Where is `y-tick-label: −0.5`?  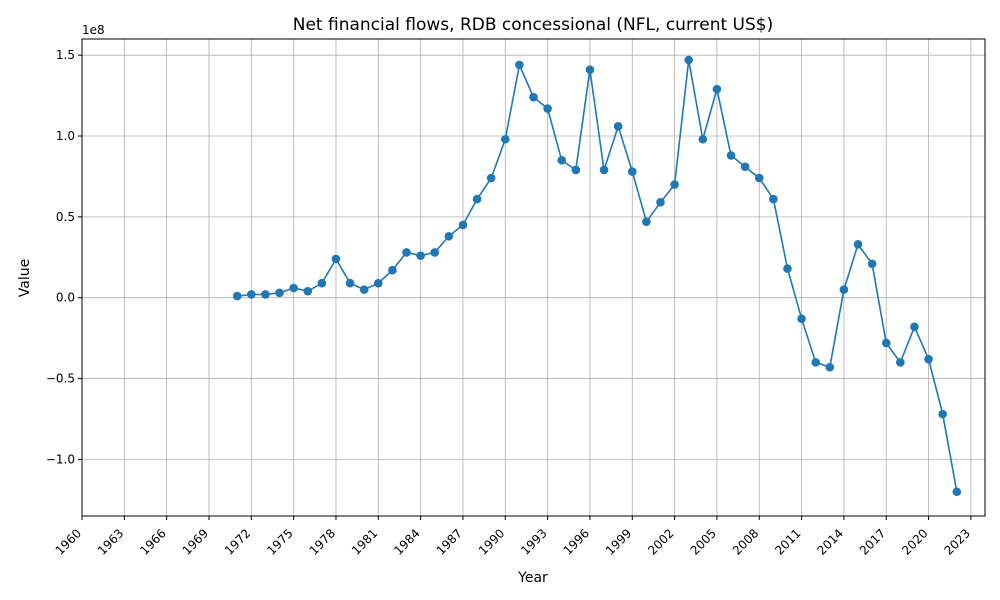 y-tick-label: −0.5 is located at coordinates (60, 379).